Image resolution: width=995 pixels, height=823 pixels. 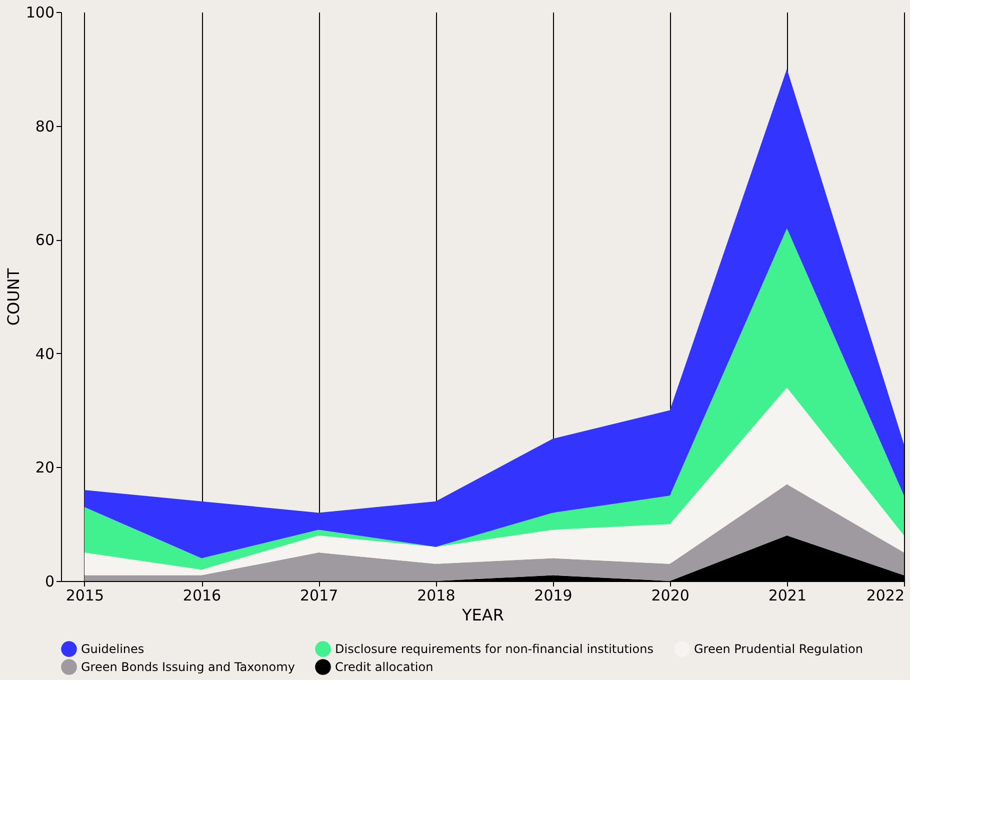 I want to click on y-tick-label: 100, so click(x=40, y=13).